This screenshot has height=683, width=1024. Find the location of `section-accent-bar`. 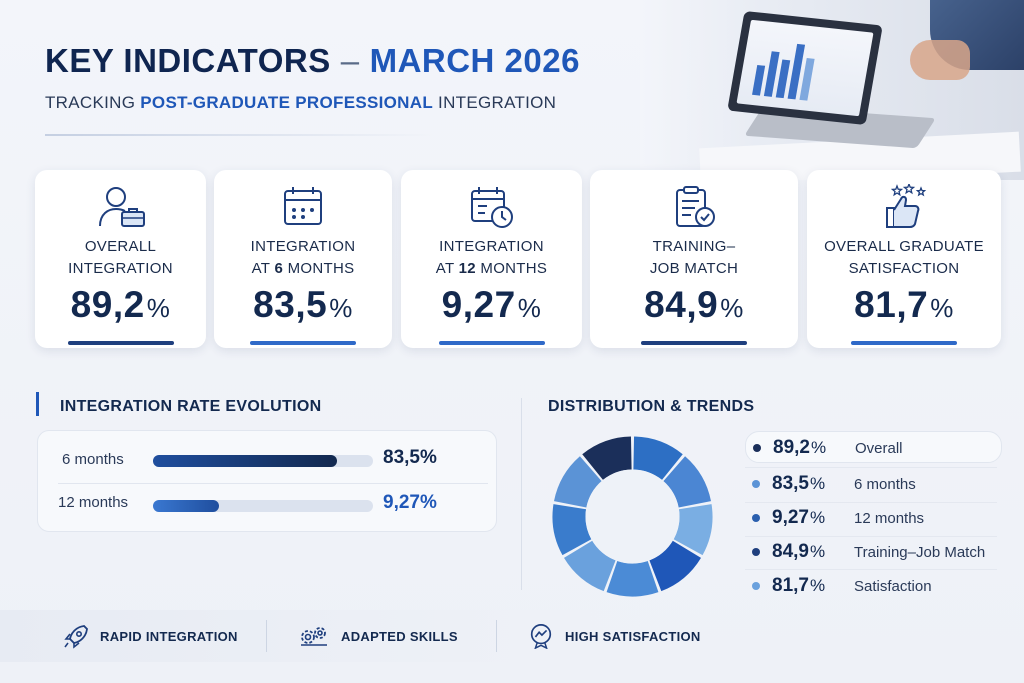

section-accent-bar is located at coordinates (37, 404).